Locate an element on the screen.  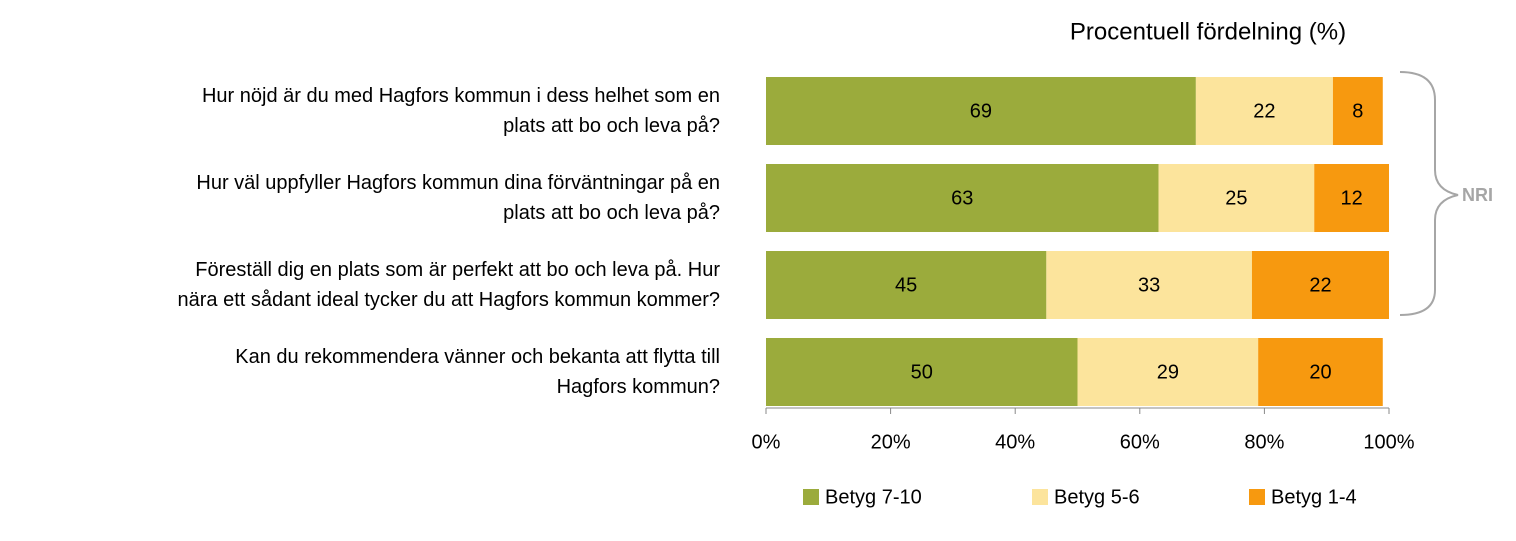
data-label: 50 is located at coordinates (922, 372).